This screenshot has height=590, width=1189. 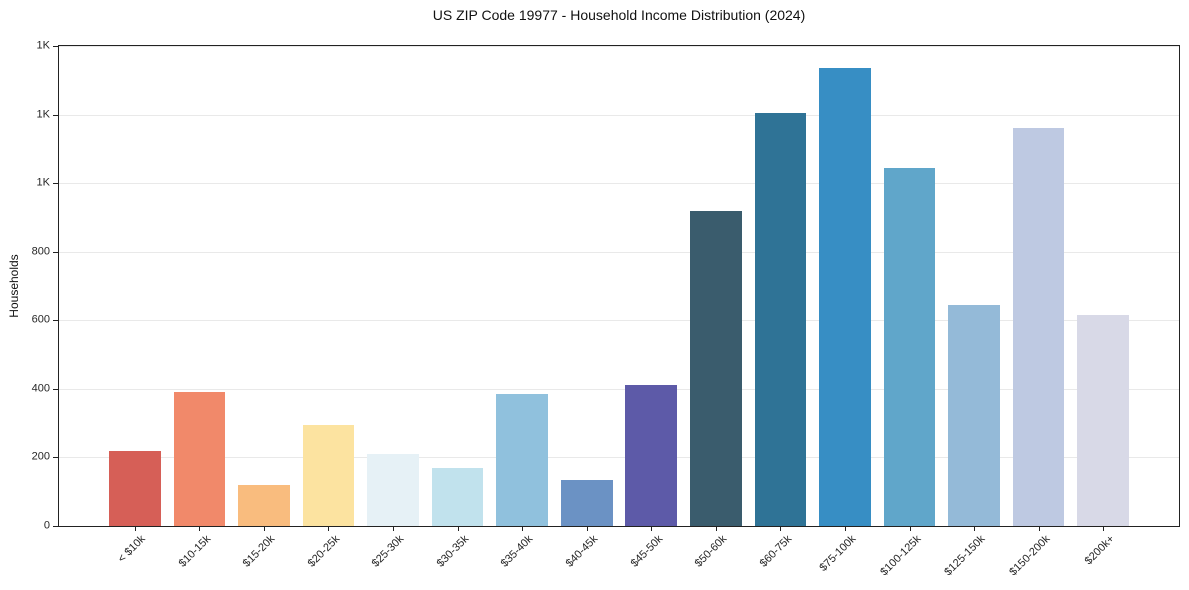 I want to click on x-tick-label: $15-20k, so click(x=259, y=551).